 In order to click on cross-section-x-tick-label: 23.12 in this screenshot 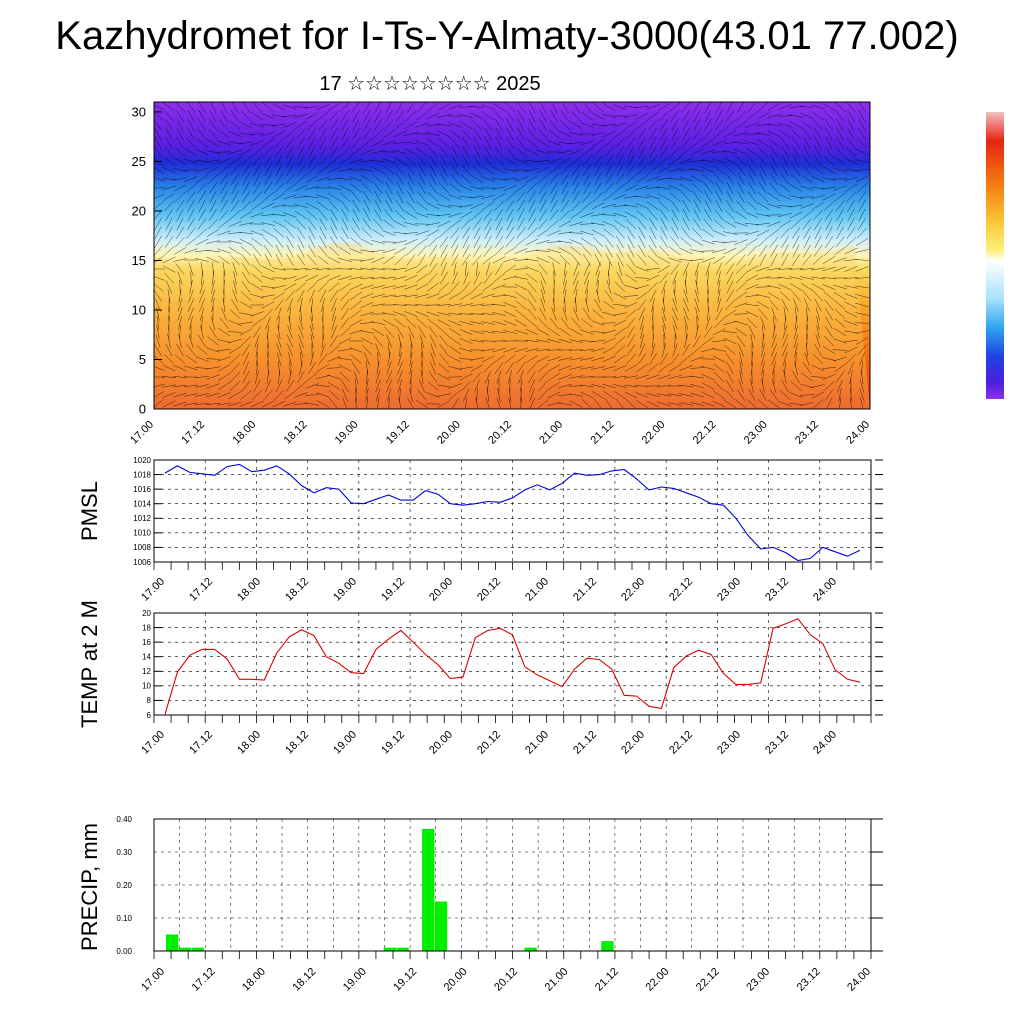, I will do `click(807, 433)`.